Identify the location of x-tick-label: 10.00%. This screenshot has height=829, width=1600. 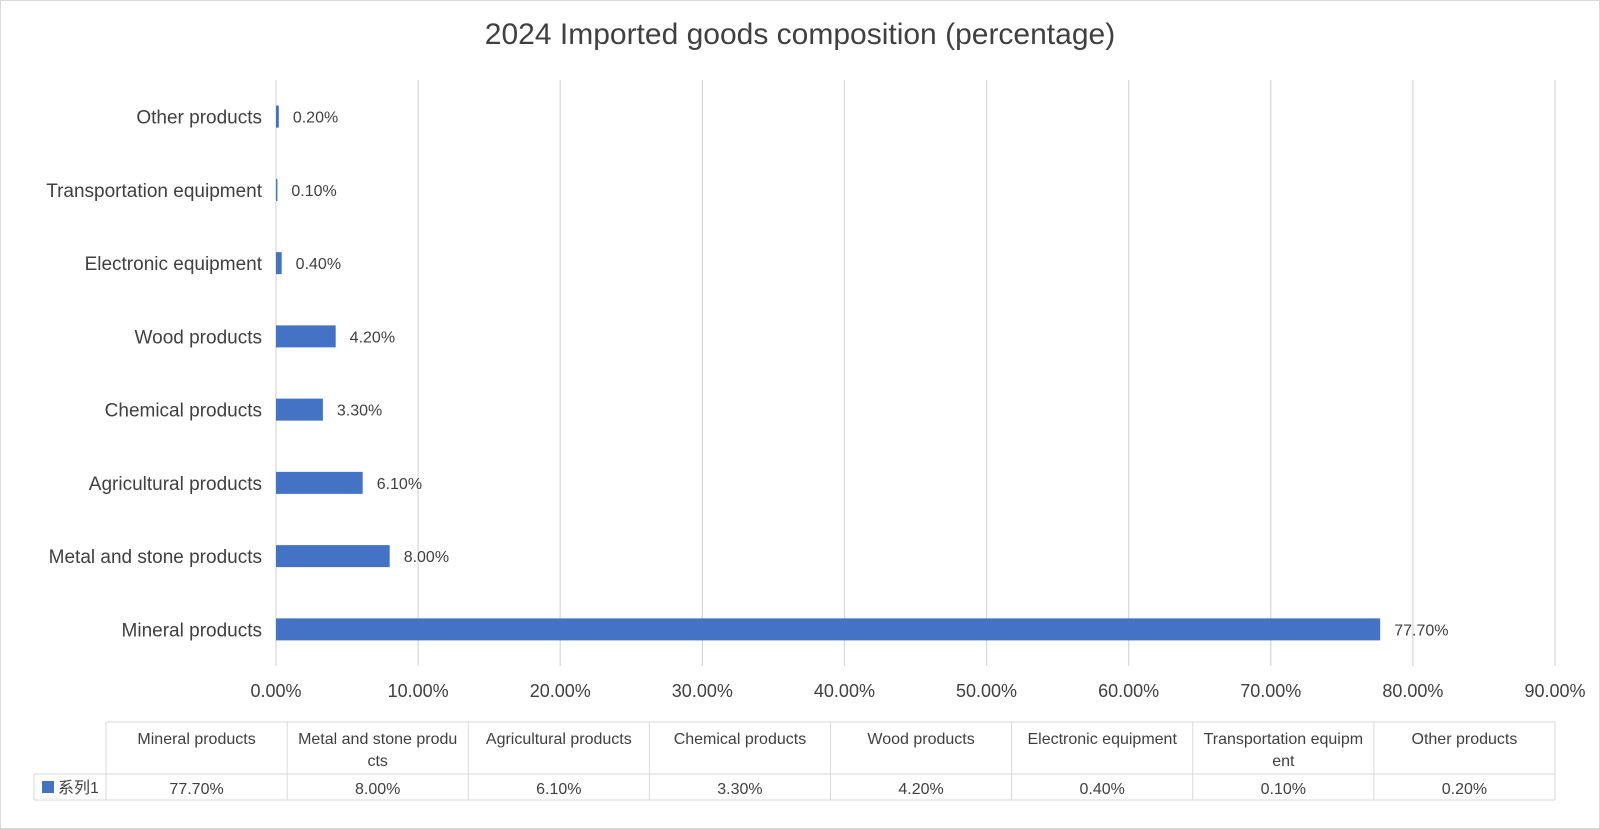
(418, 691).